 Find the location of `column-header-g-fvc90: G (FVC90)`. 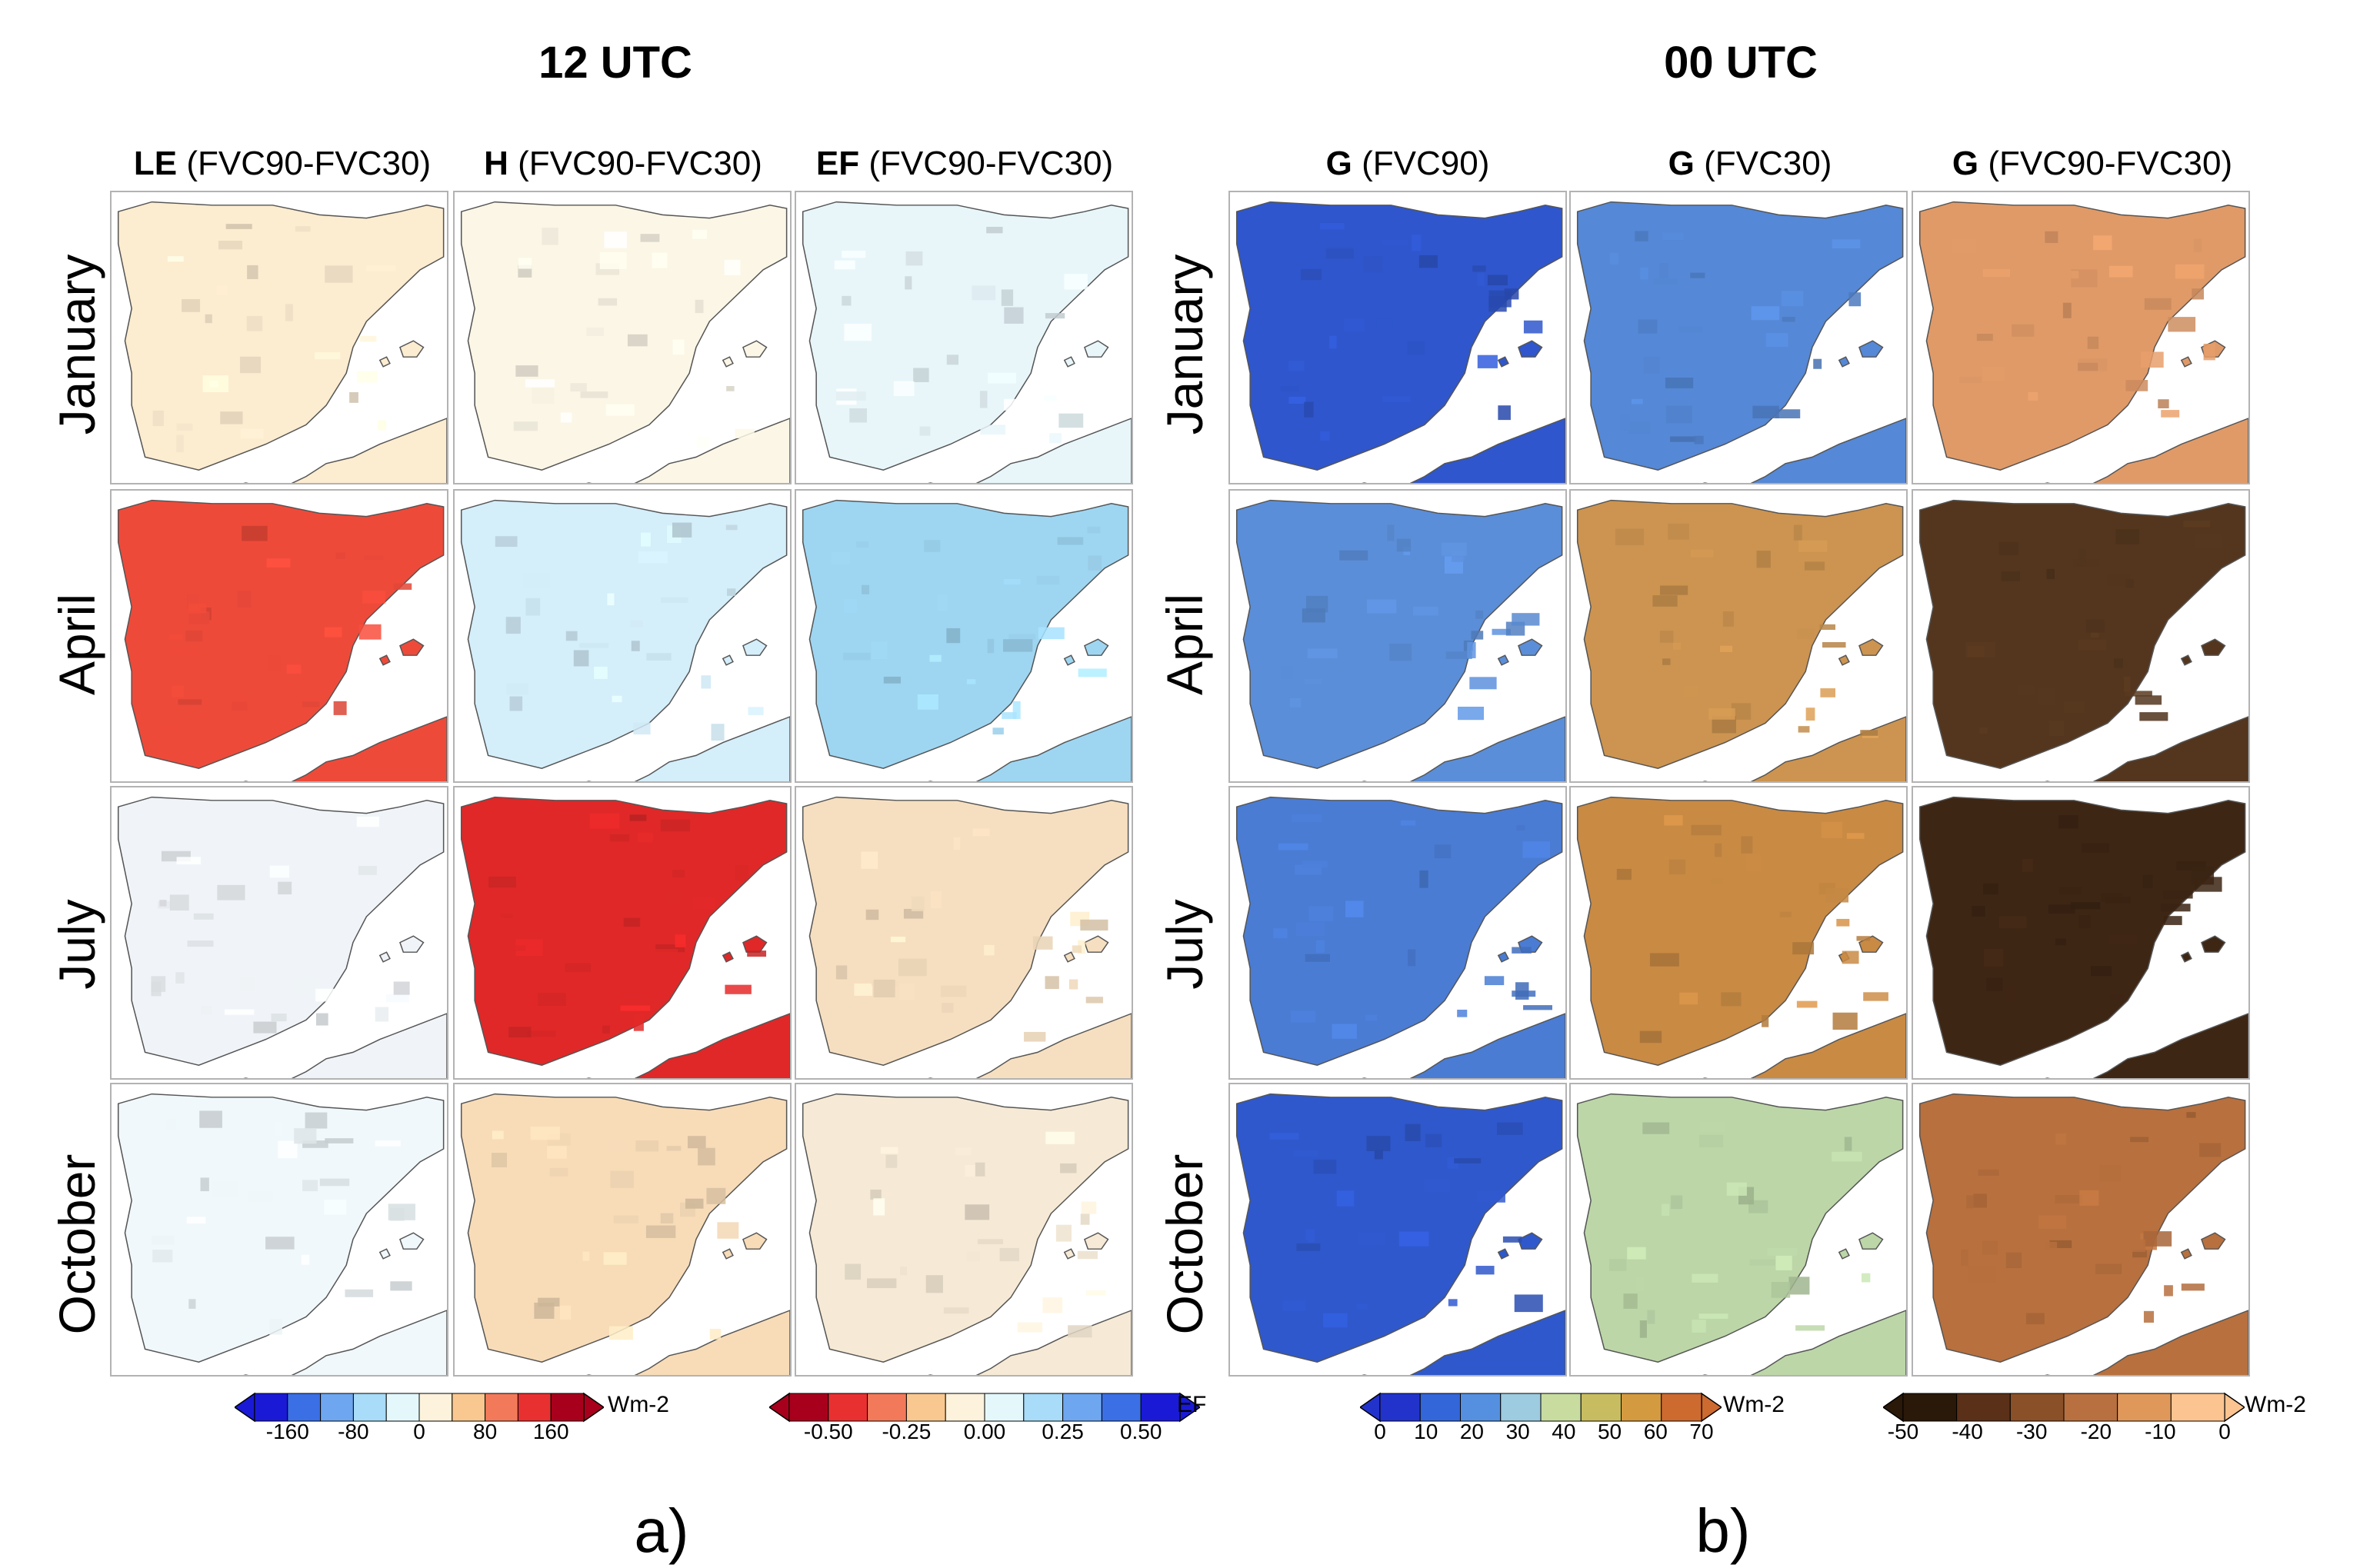

column-header-g-fvc90: G (FVC90) is located at coordinates (1407, 163).